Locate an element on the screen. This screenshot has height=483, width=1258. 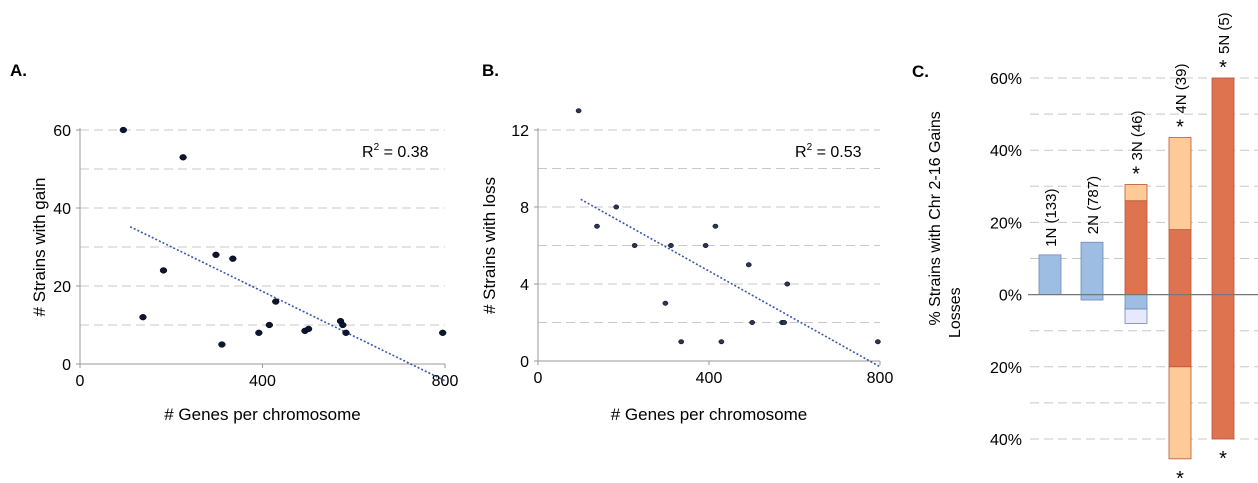
bar-category-label: 4N (39) is located at coordinates (1181, 89).